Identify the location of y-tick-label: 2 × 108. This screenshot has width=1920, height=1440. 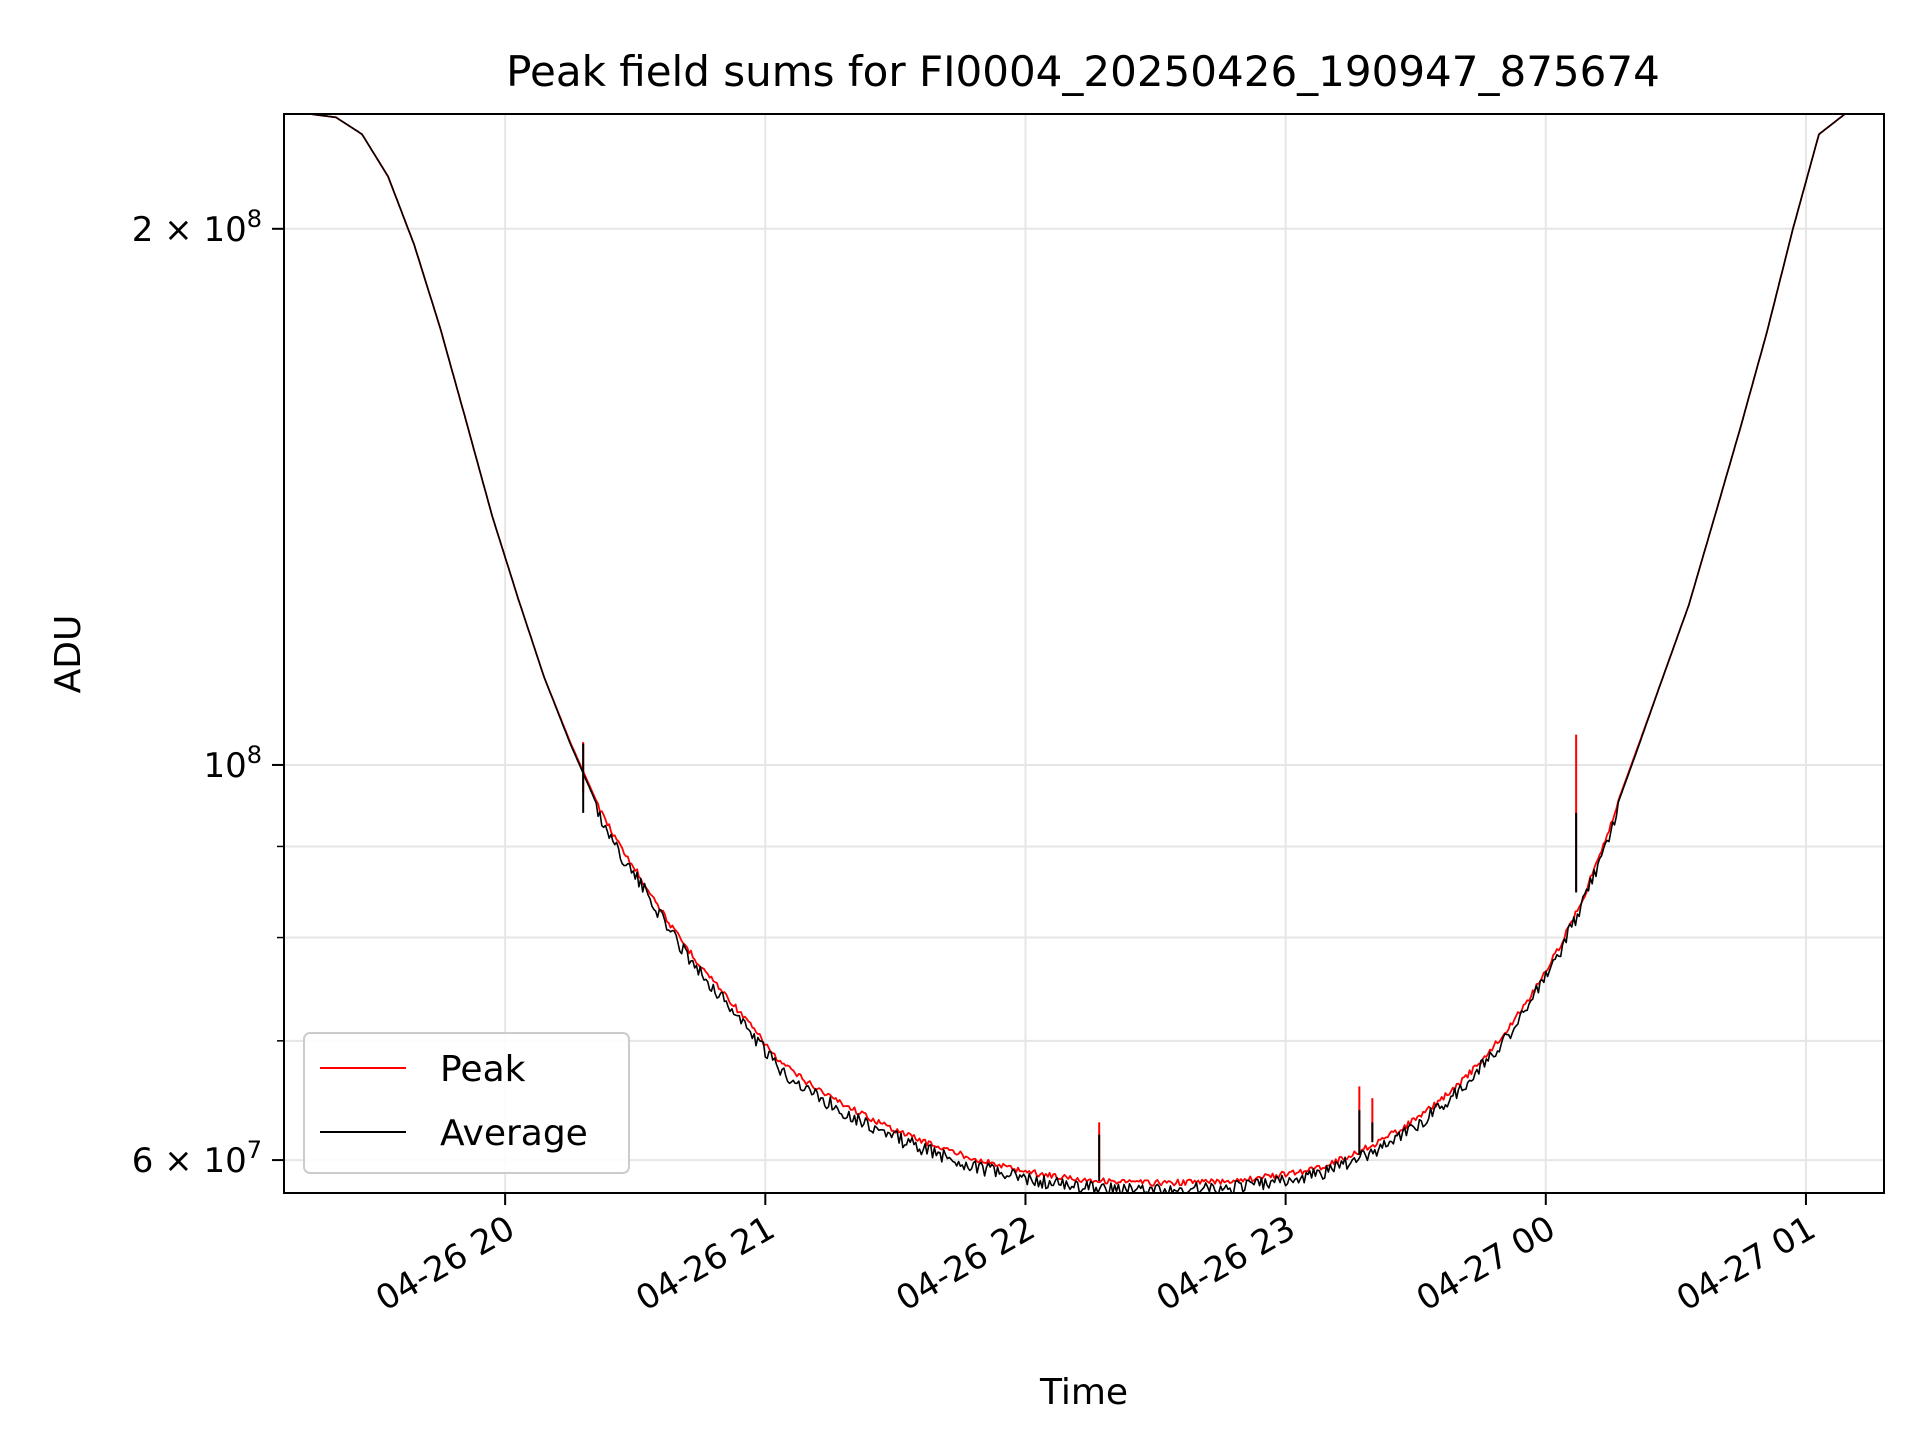
(197, 227).